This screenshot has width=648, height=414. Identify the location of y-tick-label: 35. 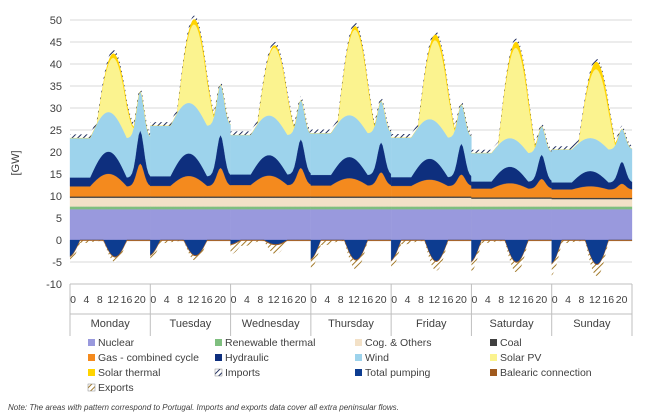
(56, 87).